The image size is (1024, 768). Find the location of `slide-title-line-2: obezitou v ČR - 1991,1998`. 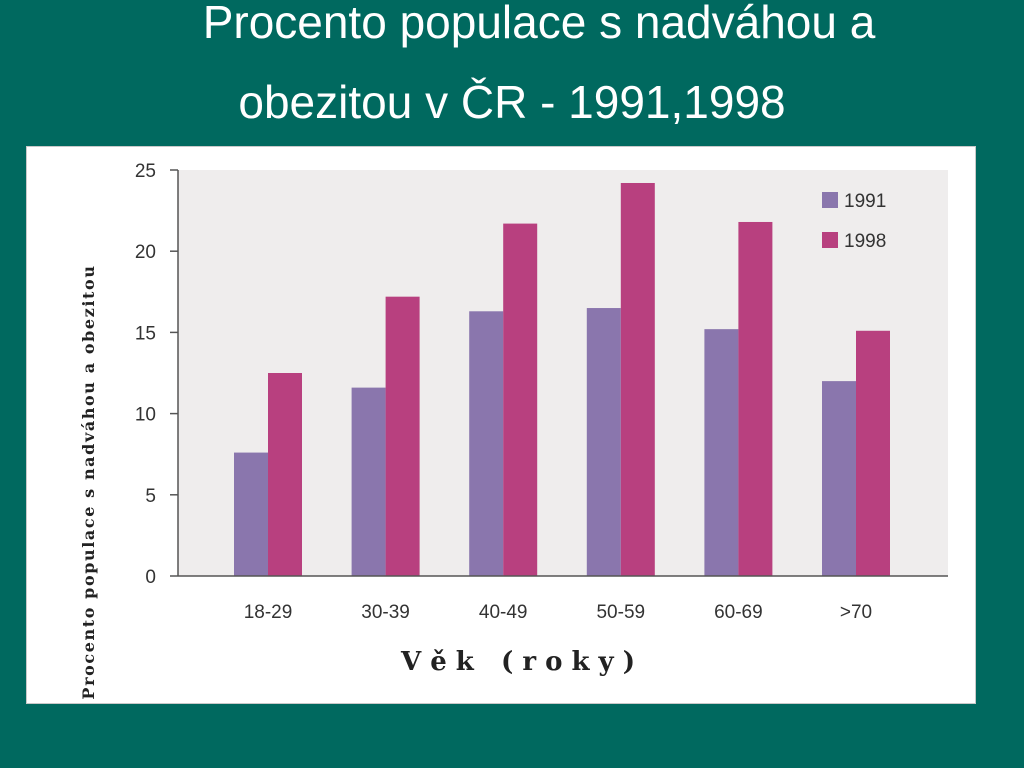

slide-title-line-2: obezitou v ČR - 1991,1998 is located at coordinates (512, 102).